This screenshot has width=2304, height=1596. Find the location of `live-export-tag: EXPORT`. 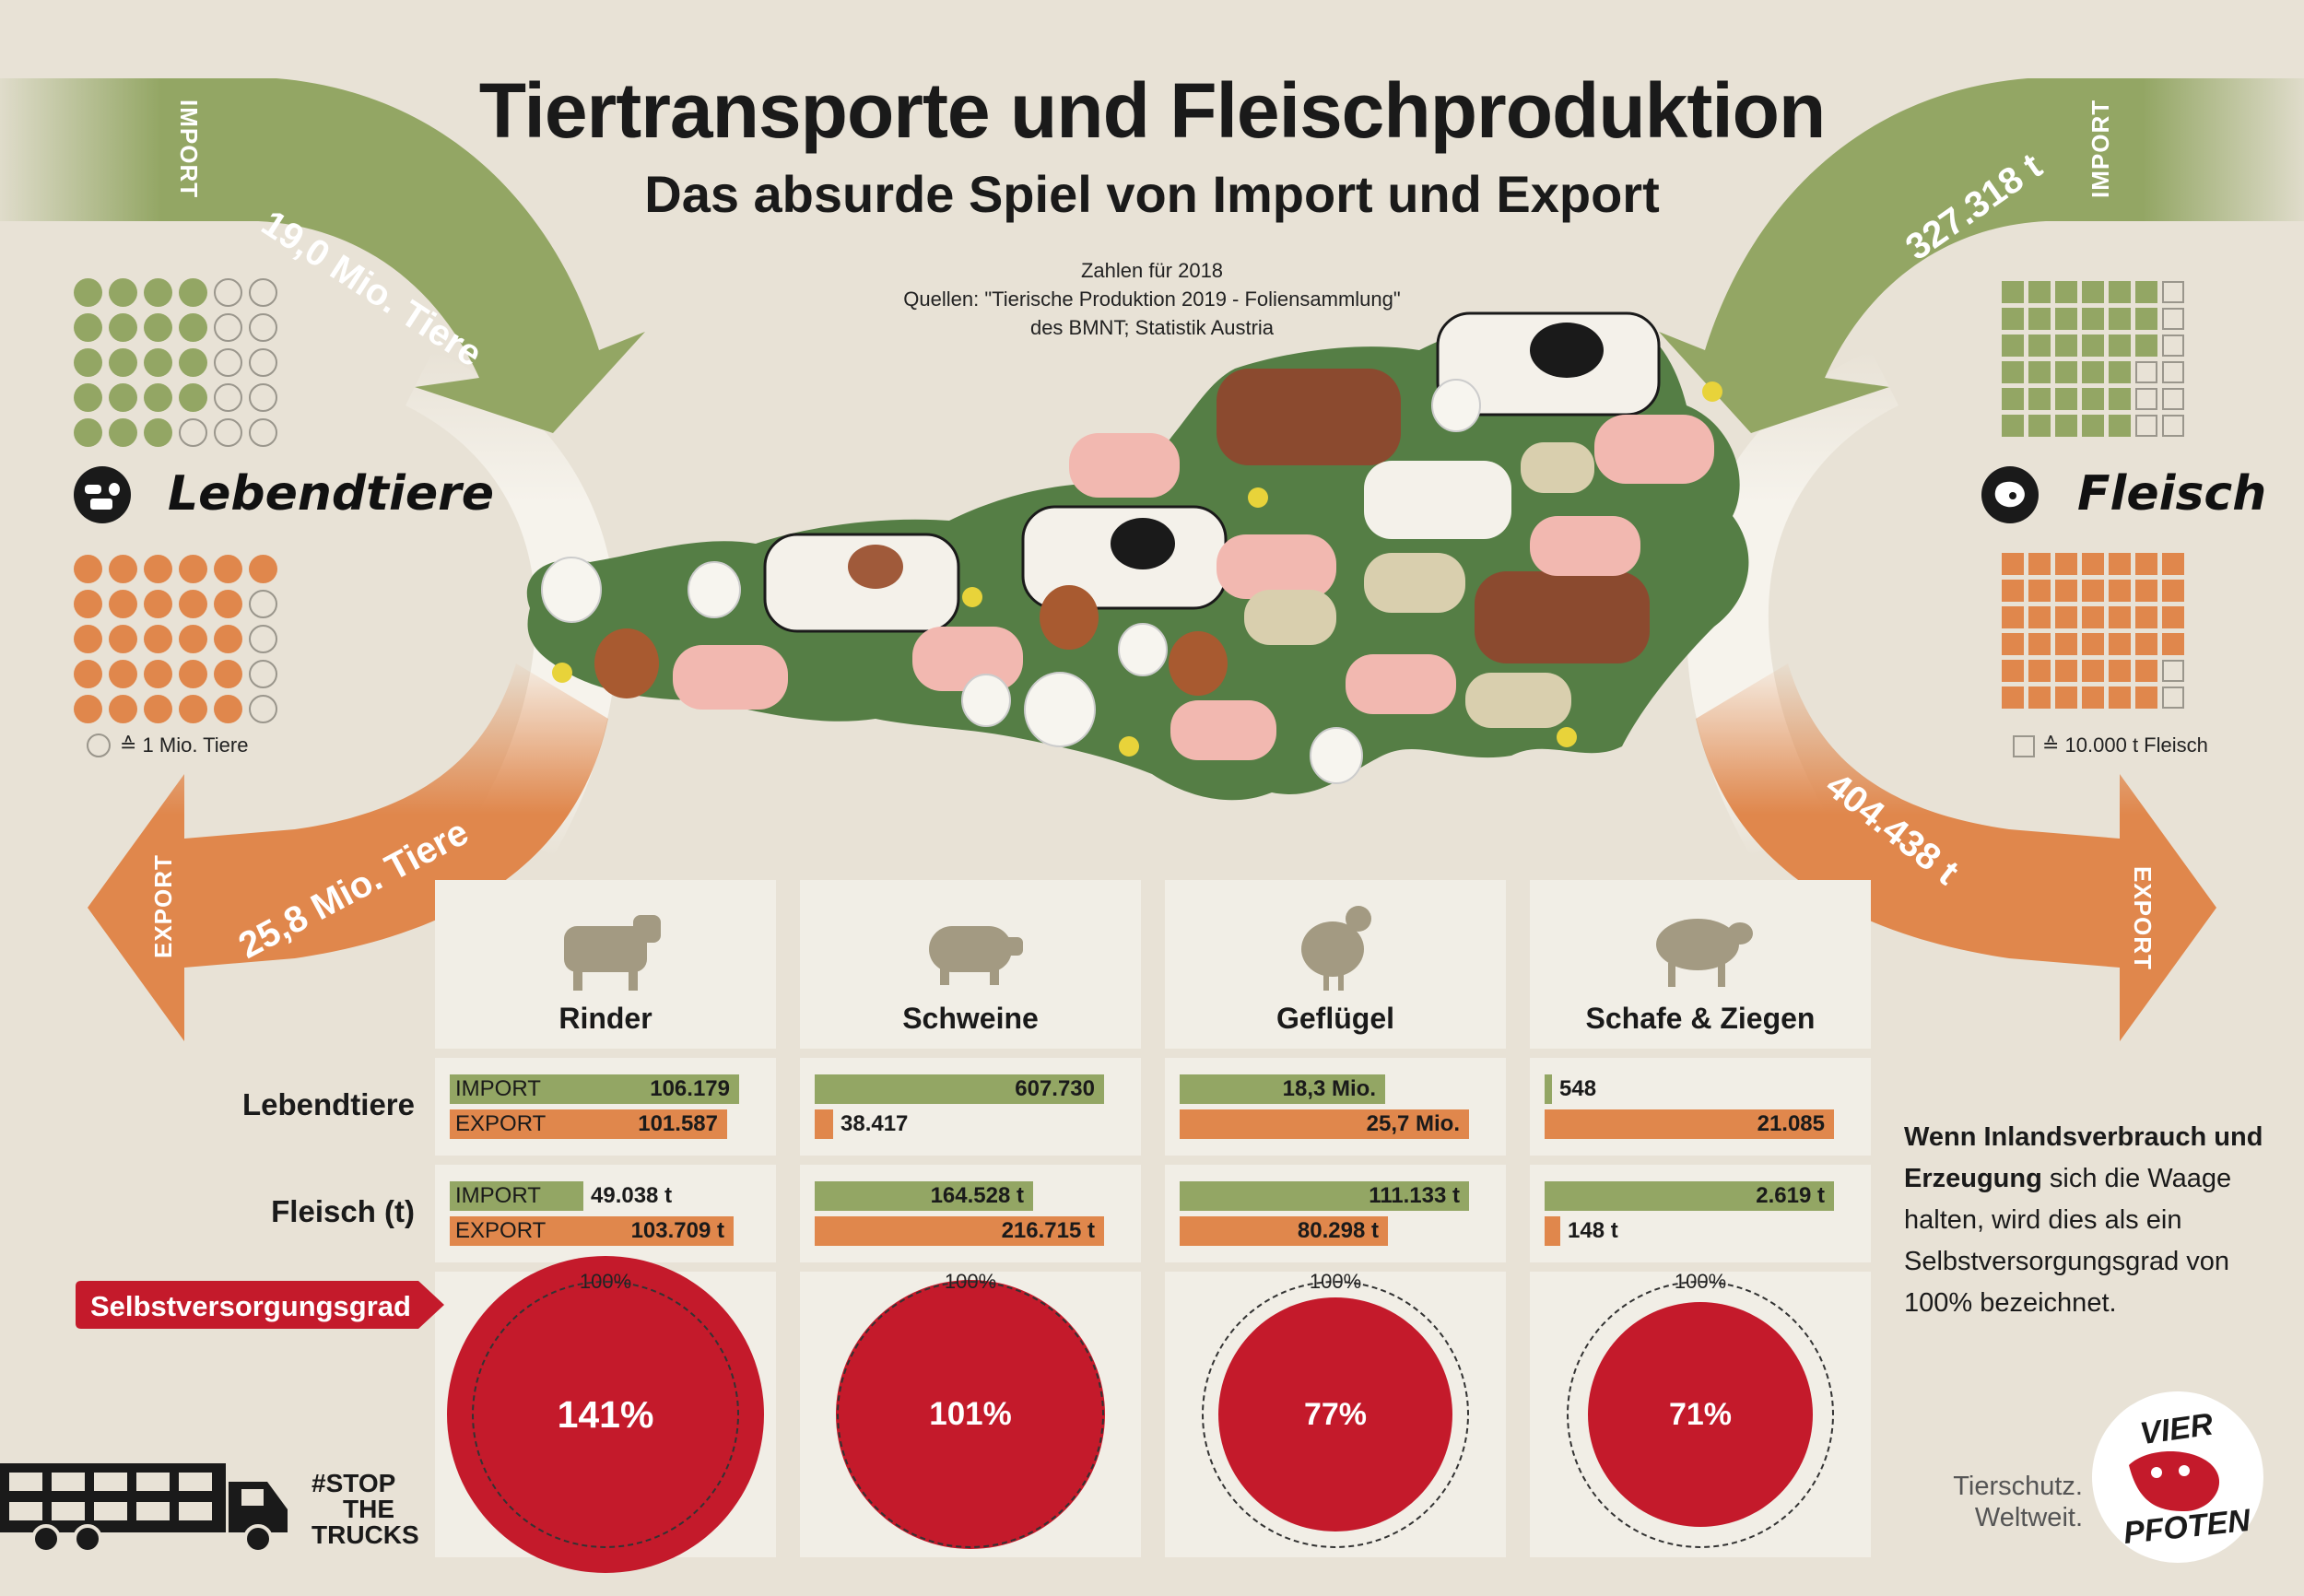

live-export-tag: EXPORT is located at coordinates (501, 1124).